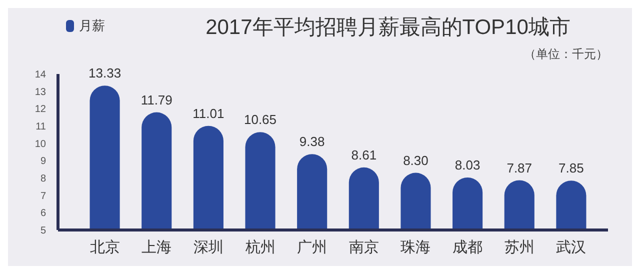  Describe the element at coordinates (105, 73) in the screenshot. I see `text: 13.33` at that location.